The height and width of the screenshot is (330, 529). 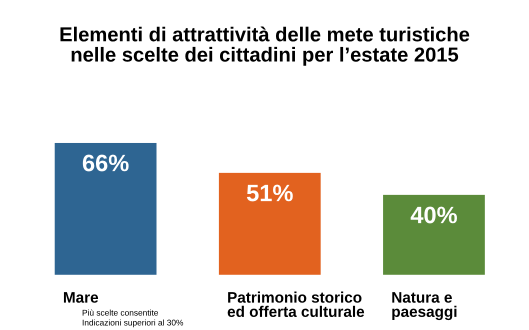 I want to click on data-label: 40%, so click(x=433, y=215).